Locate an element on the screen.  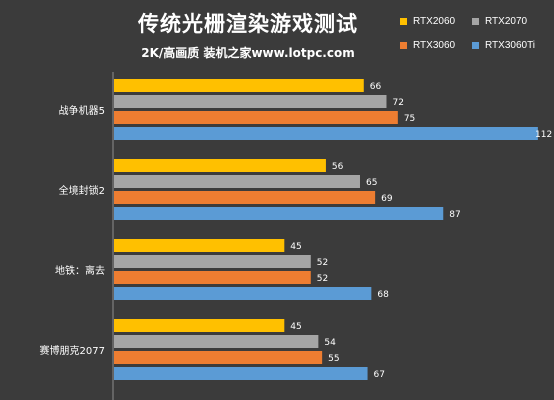
legend-item-rtx3060ti: RTX3060Ti is located at coordinates (503, 45).